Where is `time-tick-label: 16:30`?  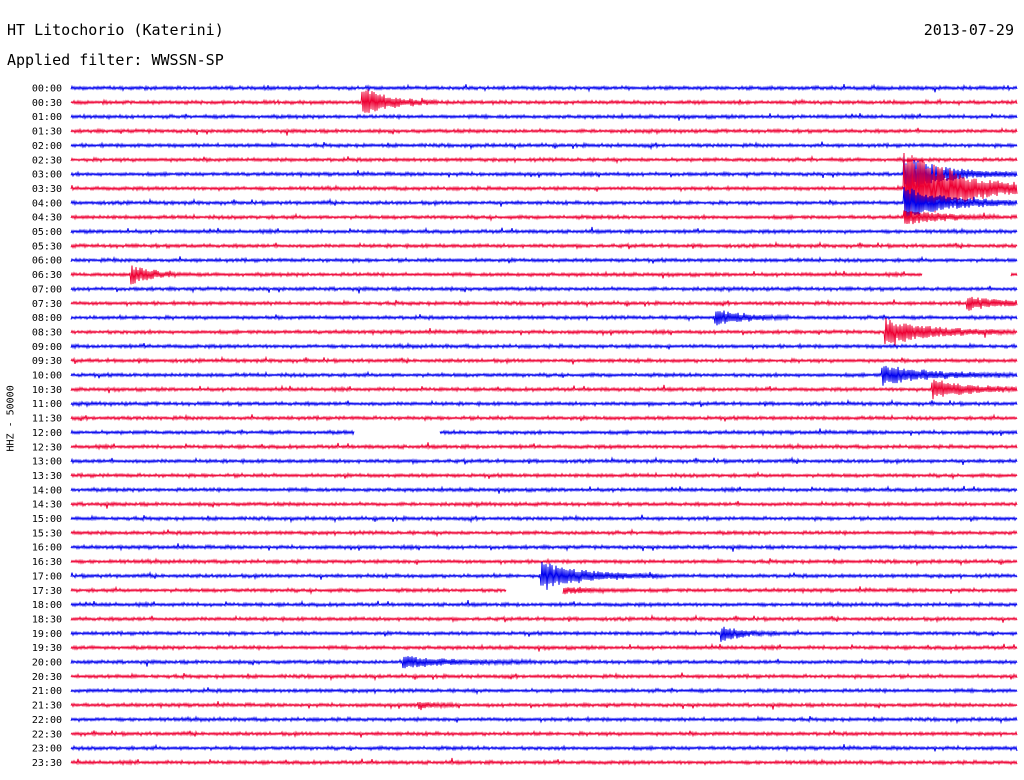
time-tick-label: 16:30 is located at coordinates (47, 562).